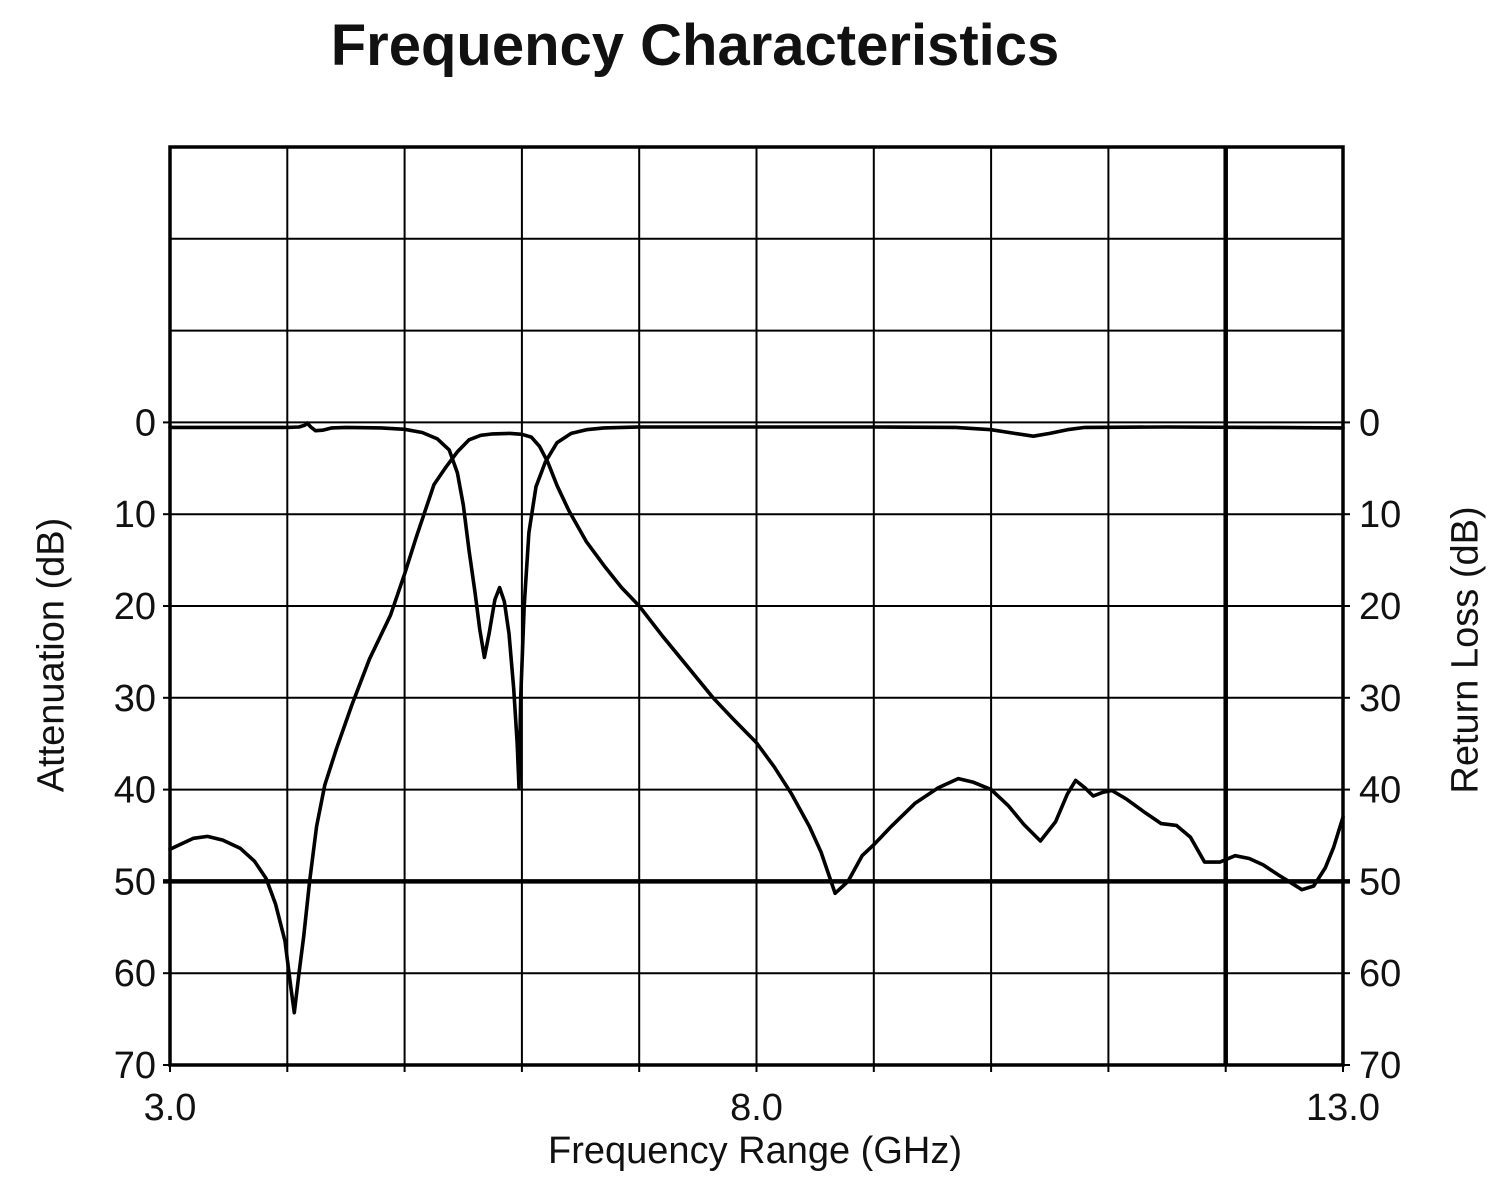 This screenshot has height=1188, width=1500. What do you see at coordinates (135, 791) in the screenshot?
I see `y-tick-label-left: 40` at bounding box center [135, 791].